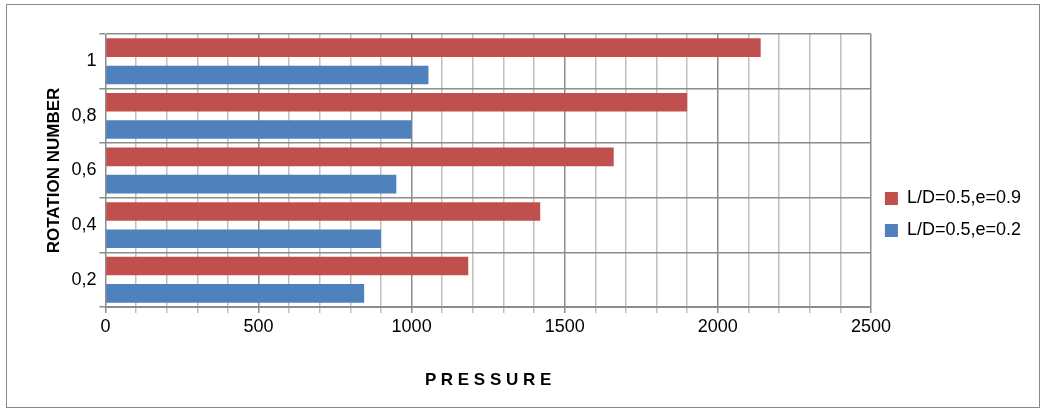 This screenshot has height=411, width=1045. What do you see at coordinates (717, 325) in the screenshot?
I see `x-tick-label: 2000` at bounding box center [717, 325].